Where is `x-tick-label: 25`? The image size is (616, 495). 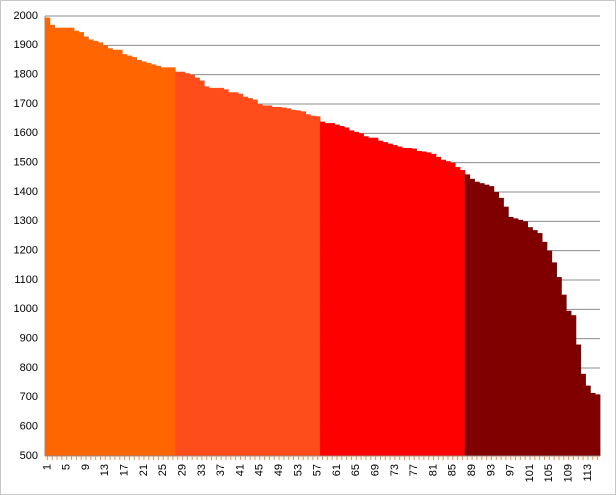 x-tick-label: 25 is located at coordinates (163, 470).